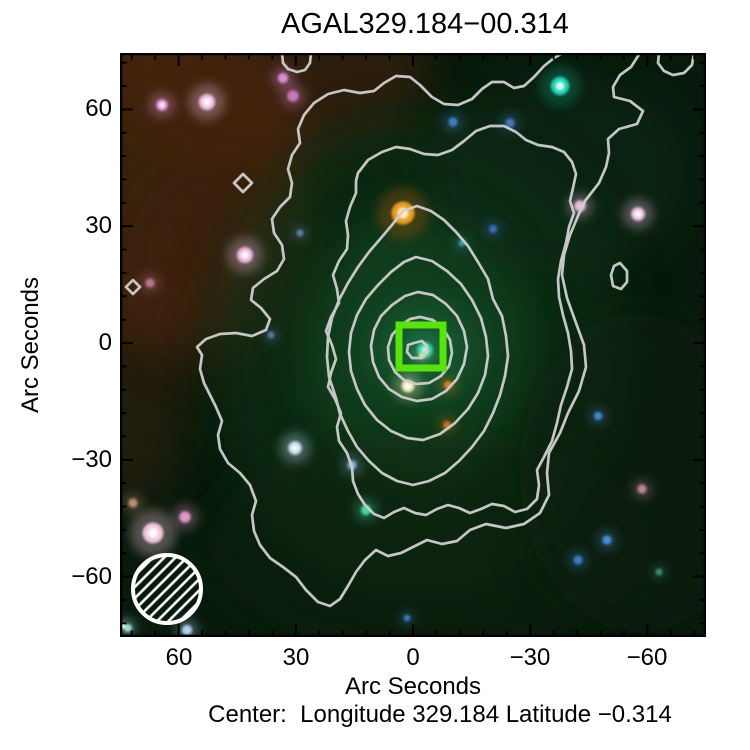  I want to click on contour-peak, so click(417, 349).